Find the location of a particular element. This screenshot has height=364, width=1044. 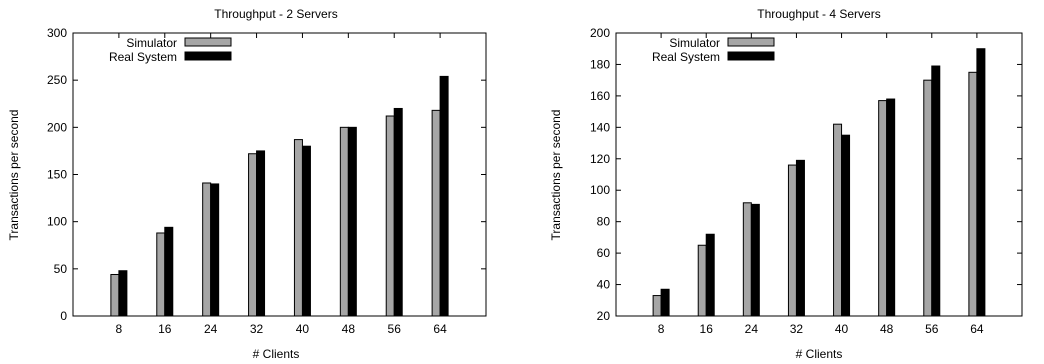

y-tick-label: 180 is located at coordinates (600, 64).